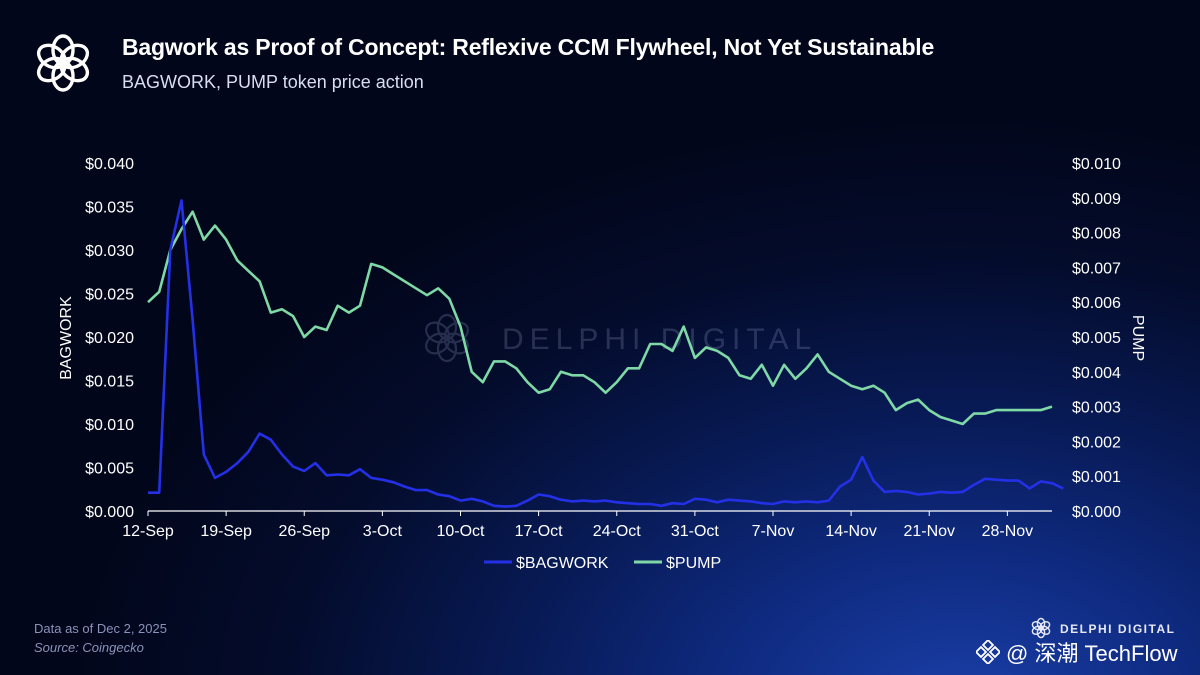 This screenshot has height=675, width=1200. Describe the element at coordinates (63, 63) in the screenshot. I see `delphi-flower-logo-icon` at that location.